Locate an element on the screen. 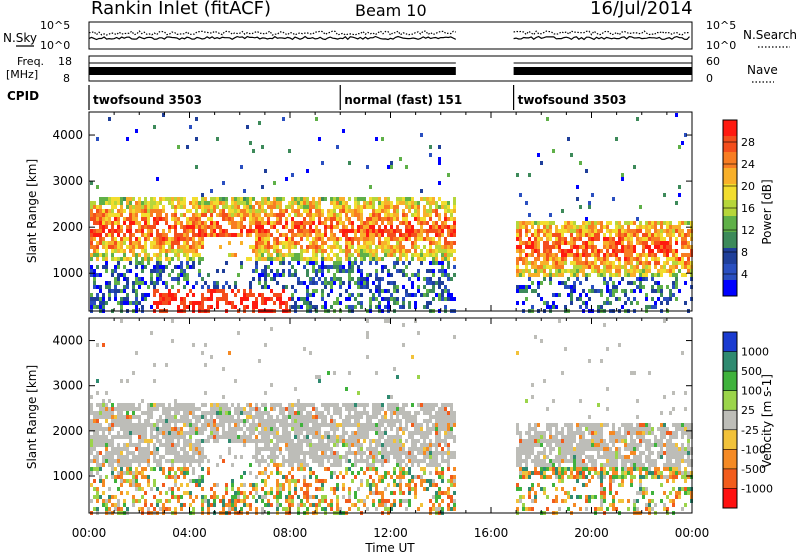 Image resolution: width=800 pixels, height=554 pixels. nsky-tick-bottom: 10^0 is located at coordinates (55, 45).